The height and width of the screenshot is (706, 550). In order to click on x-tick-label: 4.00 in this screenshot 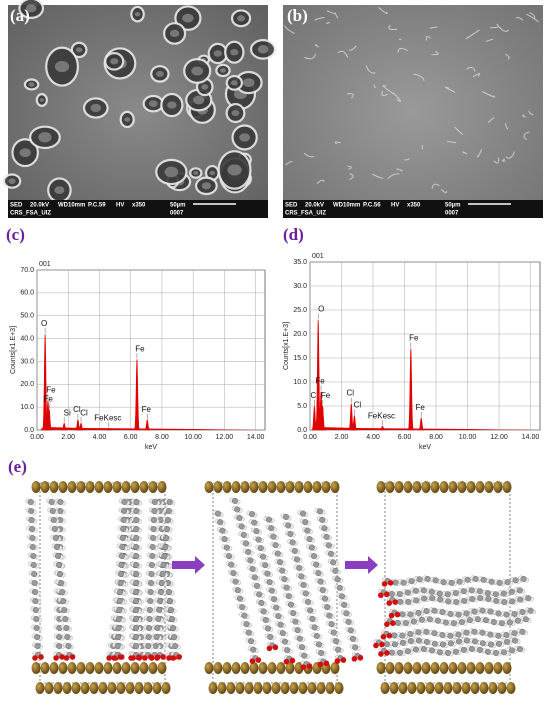, I will do `click(100, 437)`.